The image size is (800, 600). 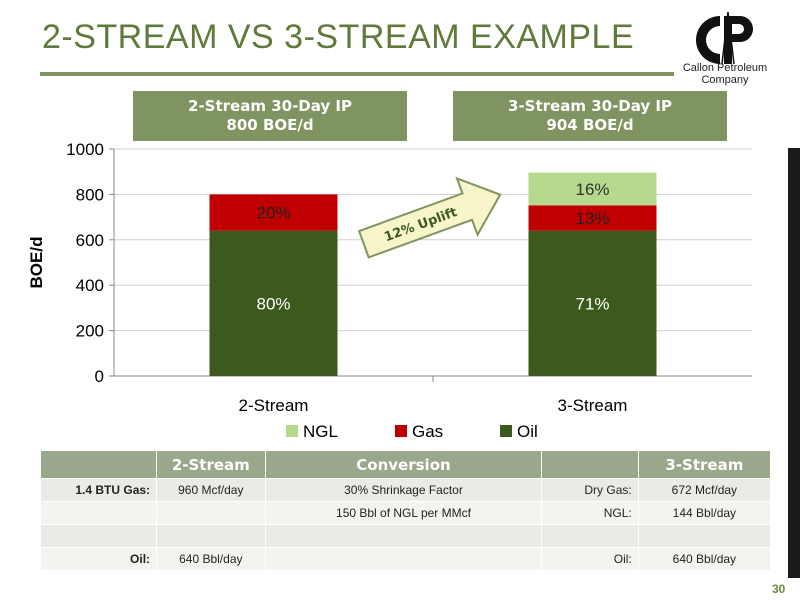 What do you see at coordinates (90, 194) in the screenshot?
I see `y-tick-label: 800` at bounding box center [90, 194].